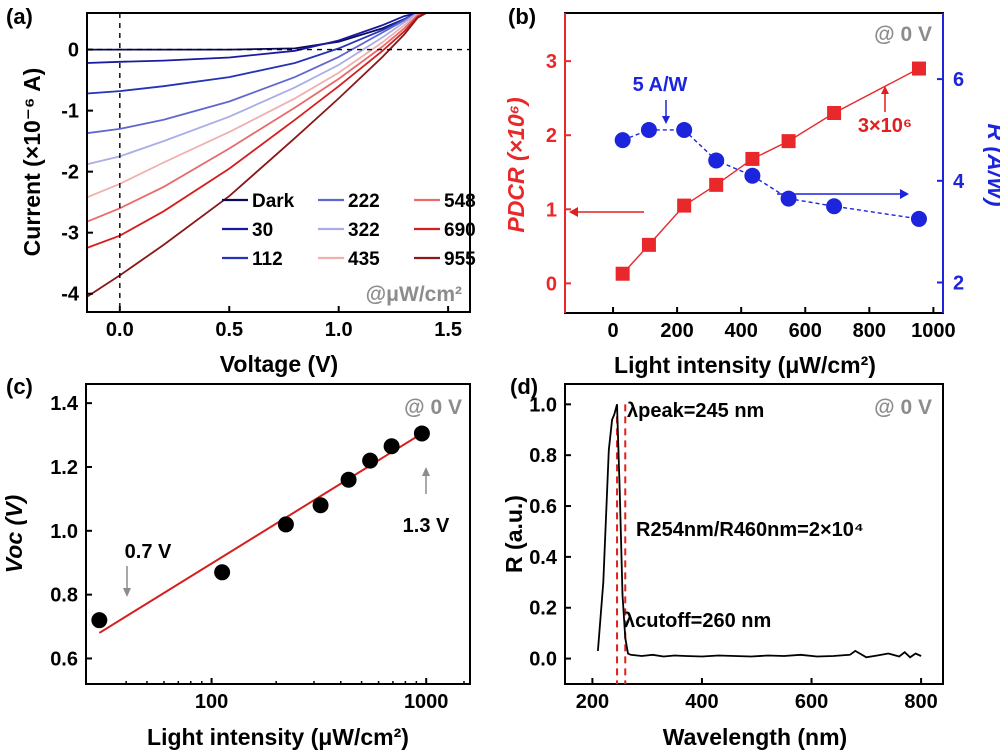 The height and width of the screenshot is (755, 1000). I want to click on panel-b-condition: @ 0 V, so click(903, 34).